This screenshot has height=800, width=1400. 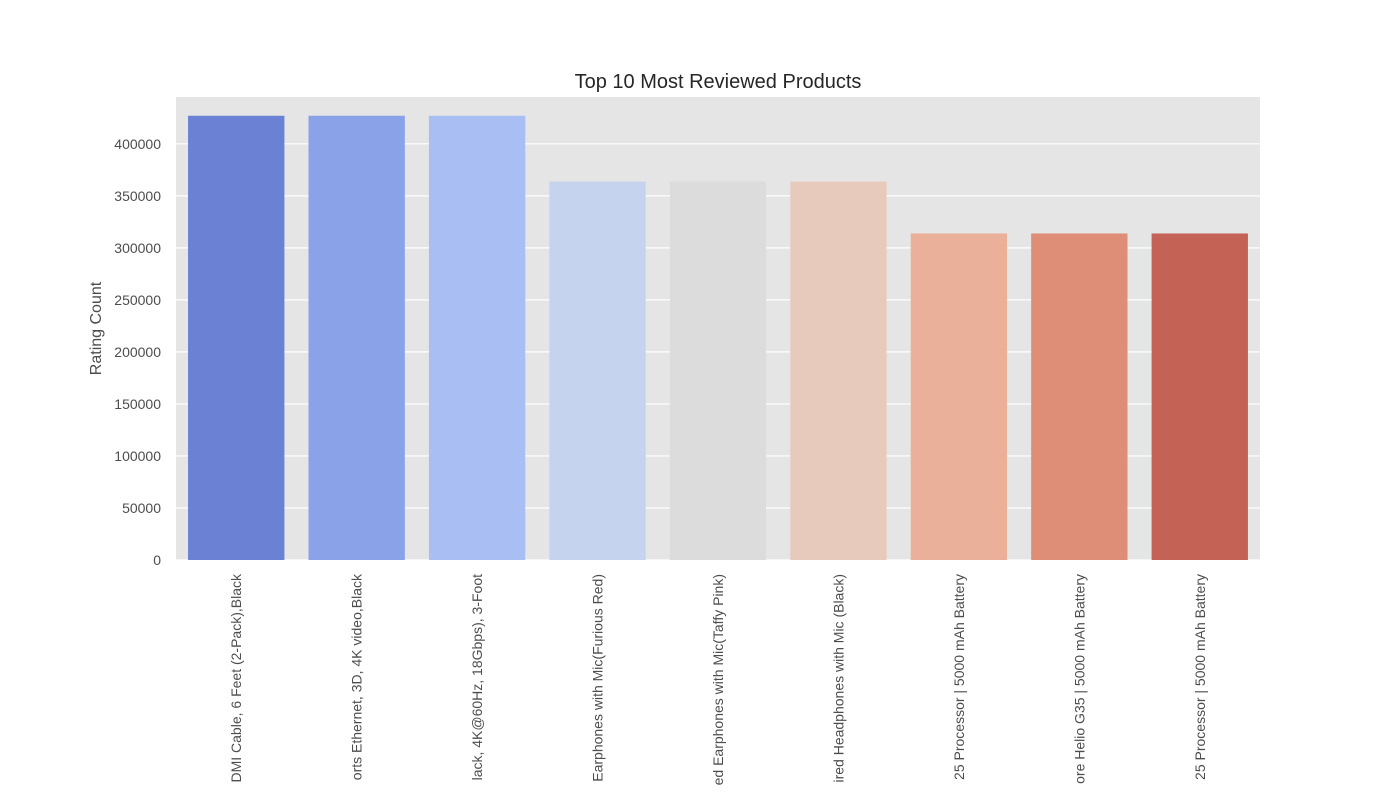 I want to click on y-tick-label: 300000, so click(x=137, y=248).